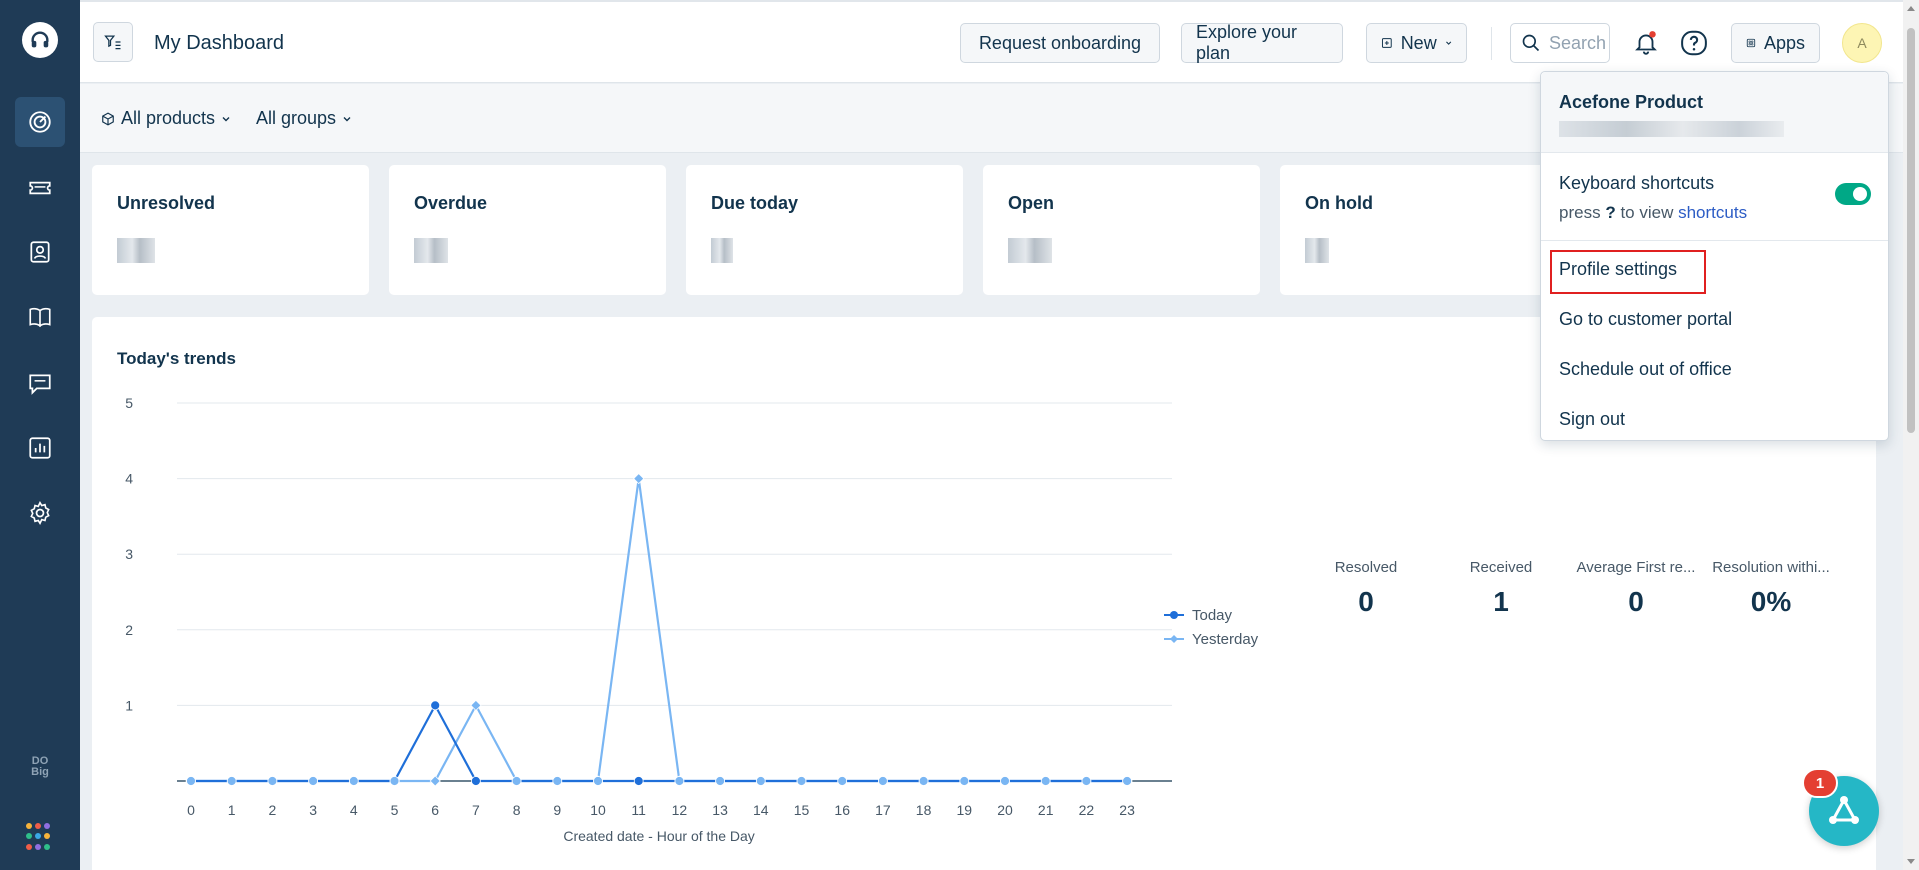  I want to click on stat-card-title: Open, so click(1031, 203).